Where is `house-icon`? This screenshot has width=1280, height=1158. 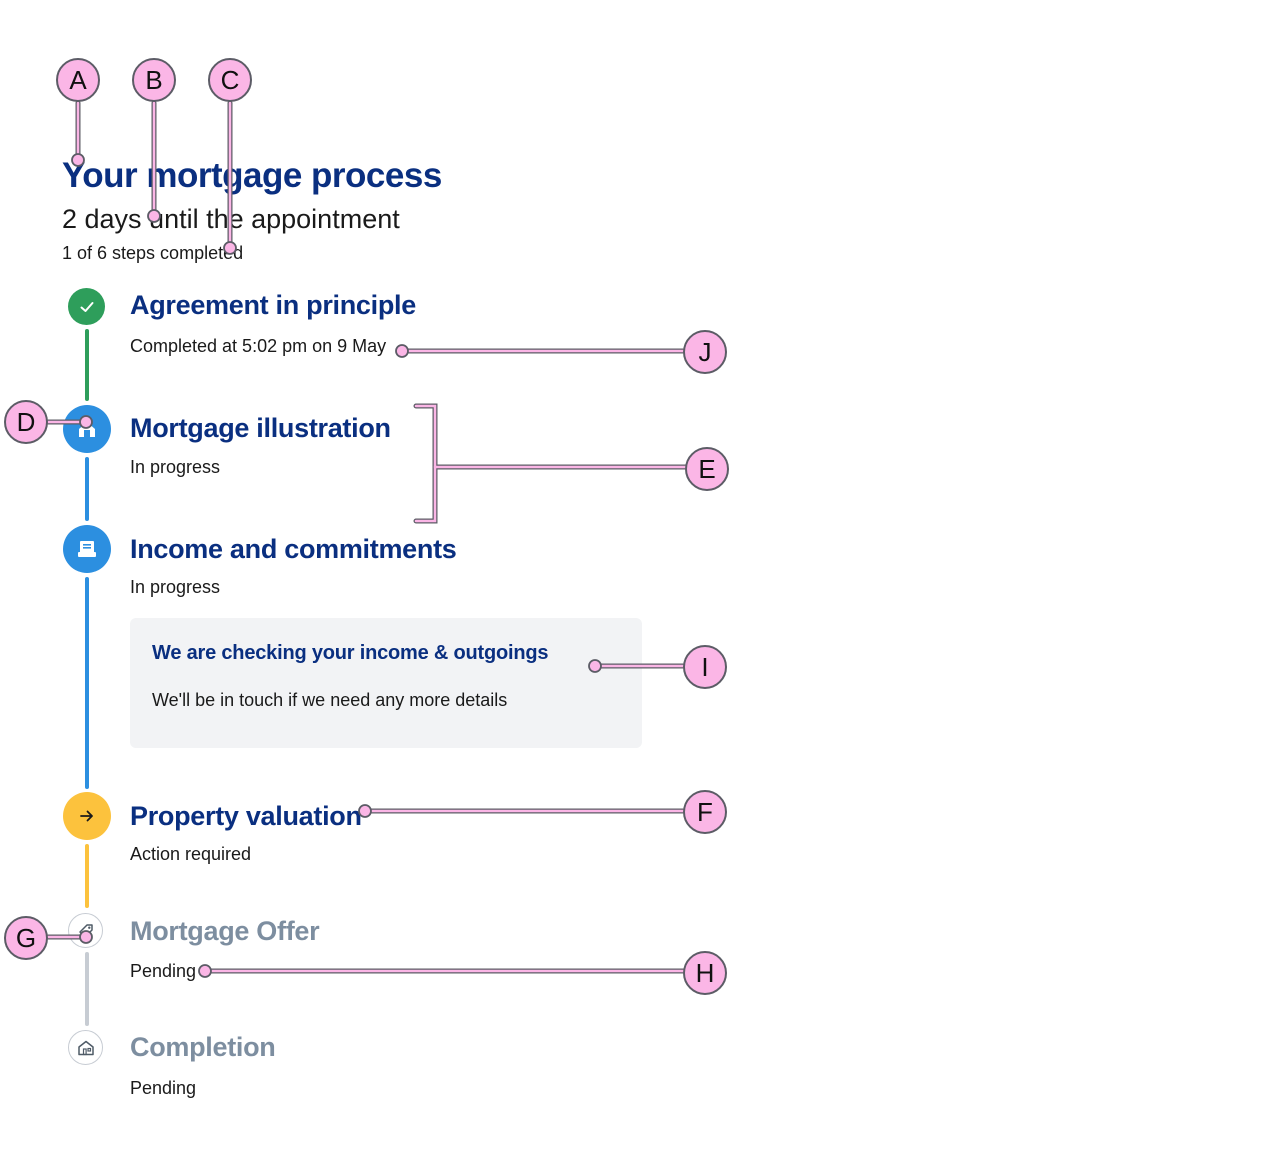 house-icon is located at coordinates (85, 1047).